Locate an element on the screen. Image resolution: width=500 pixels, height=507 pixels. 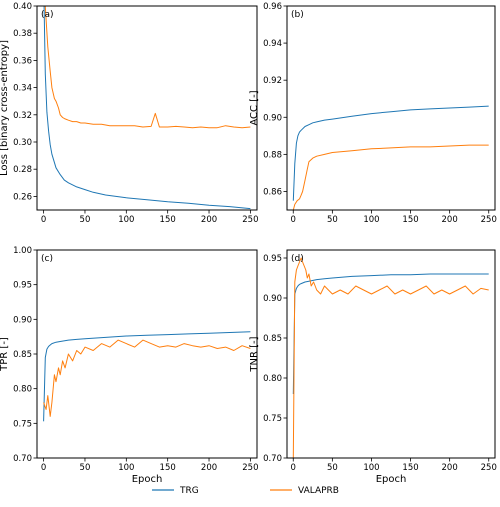
y-tick-label: 0.96 is located at coordinates (272, 7).